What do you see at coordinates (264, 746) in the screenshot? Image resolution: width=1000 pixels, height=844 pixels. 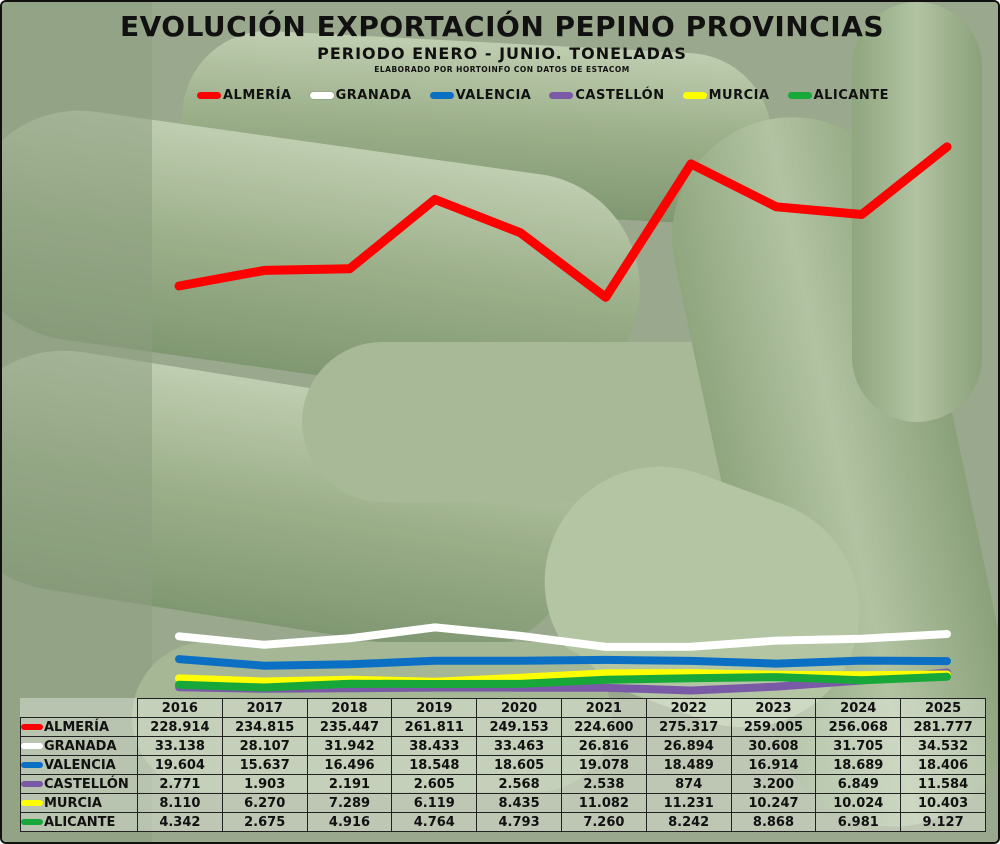 I see `table-cell: 28.107` at bounding box center [264, 746].